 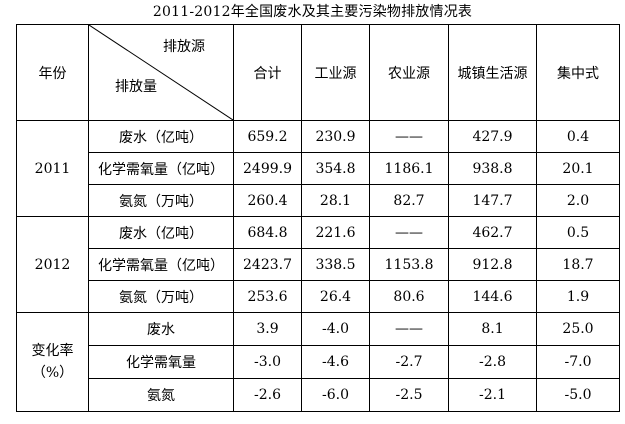 What do you see at coordinates (335, 168) in the screenshot?
I see `cell-value: 354.8` at bounding box center [335, 168].